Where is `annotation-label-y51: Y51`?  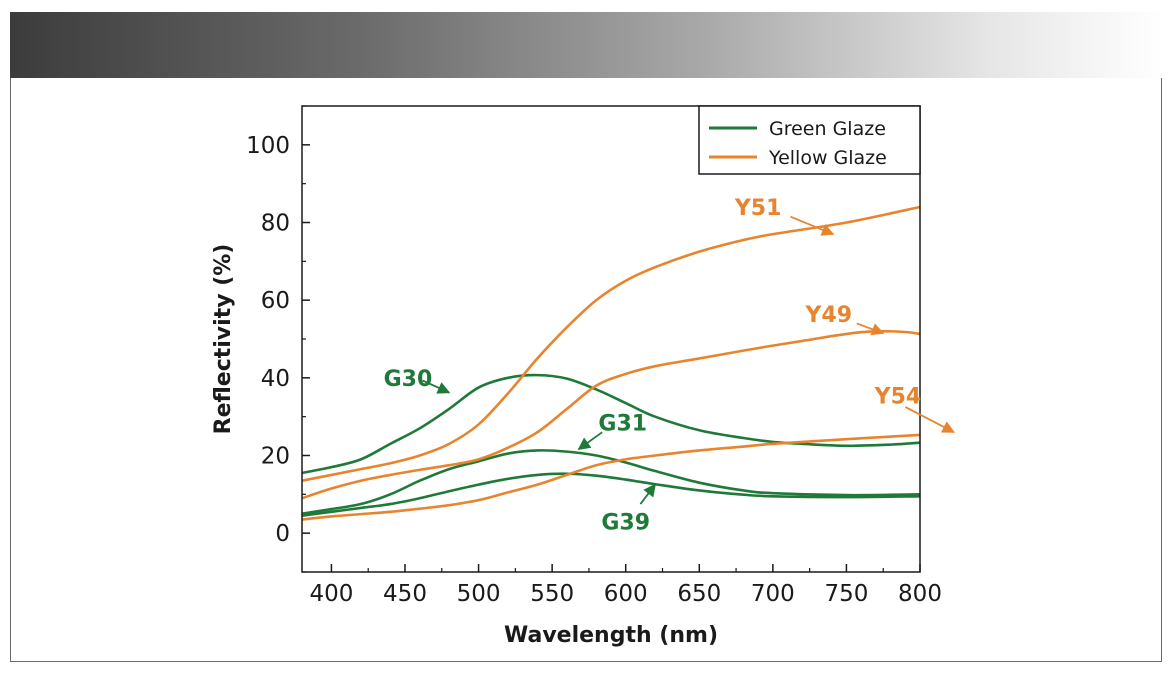 annotation-label-y51: Y51 is located at coordinates (758, 208).